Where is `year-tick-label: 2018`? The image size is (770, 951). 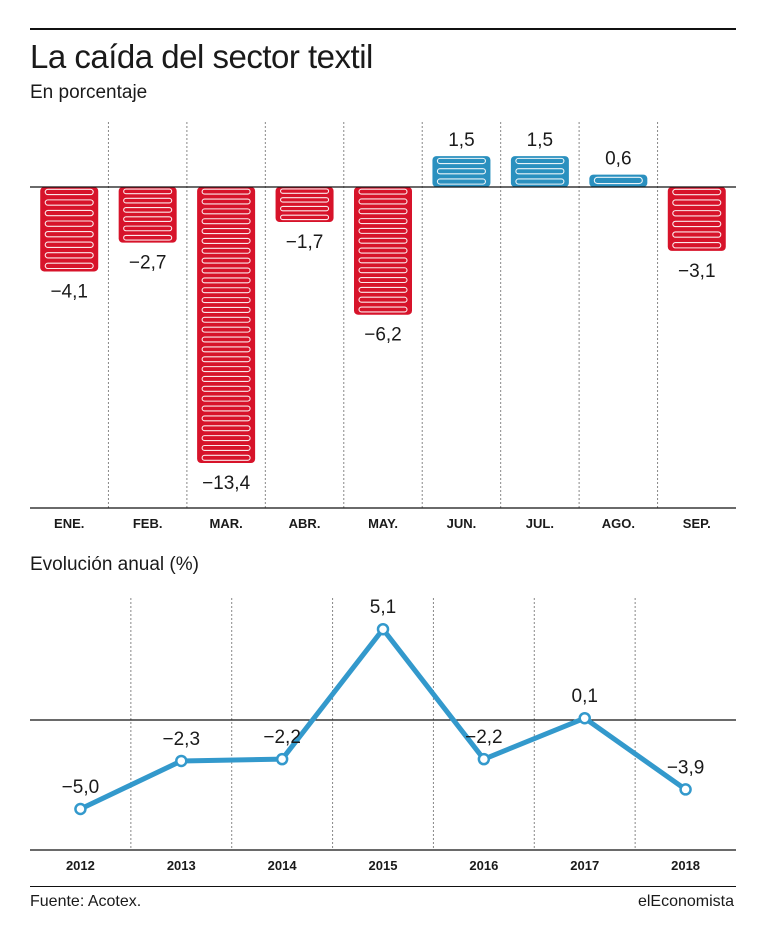
year-tick-label: 2018 is located at coordinates (685, 865).